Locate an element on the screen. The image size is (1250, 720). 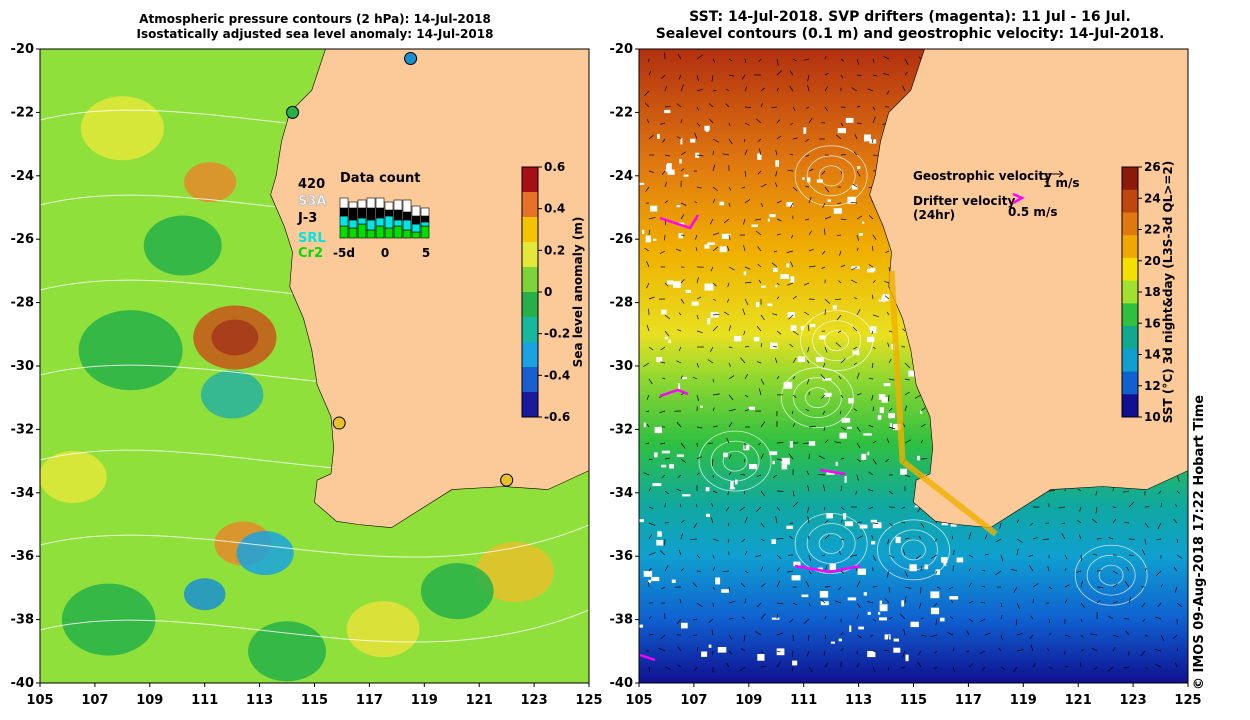
sla-lon-label: 109 is located at coordinates (149, 700).